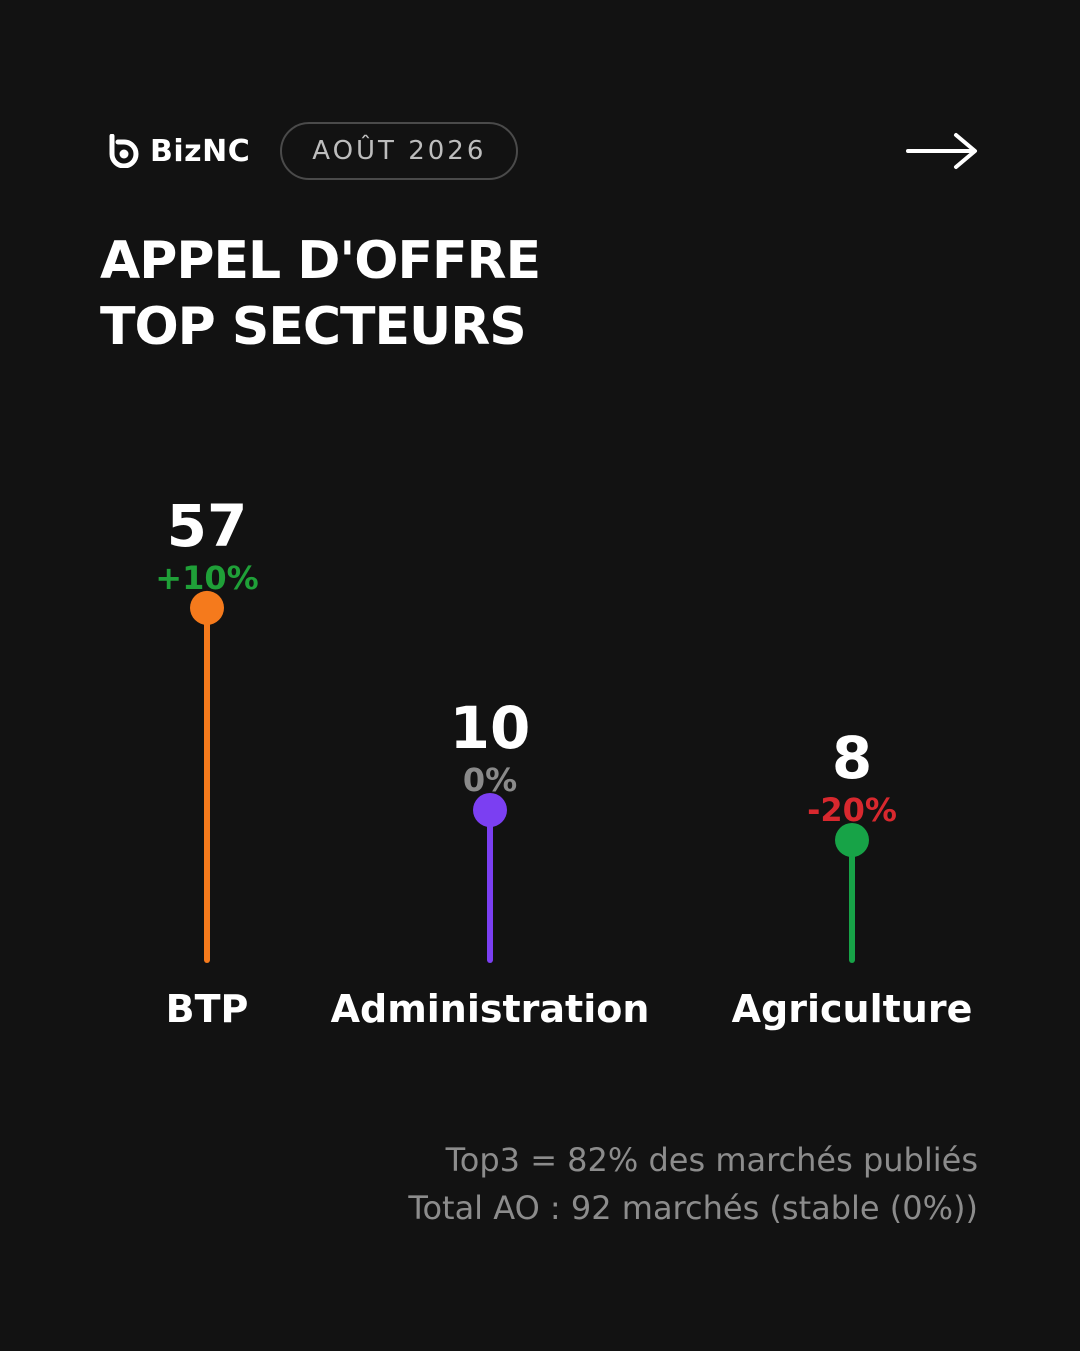 Image resolution: width=1080 pixels, height=1351 pixels. I want to click on change-label: 0%, so click(490, 780).